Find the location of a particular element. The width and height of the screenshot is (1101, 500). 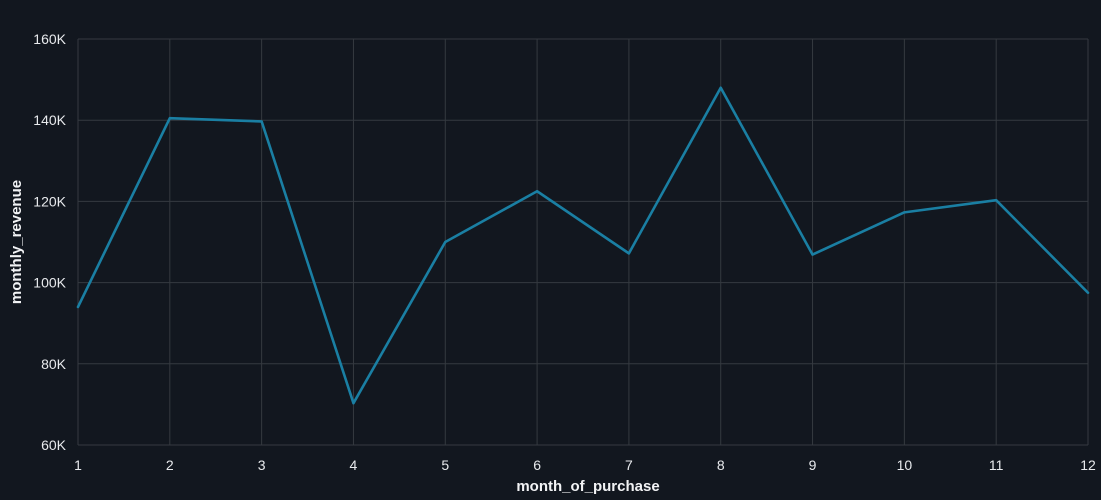

y-tick-label: 100K is located at coordinates (49, 283).